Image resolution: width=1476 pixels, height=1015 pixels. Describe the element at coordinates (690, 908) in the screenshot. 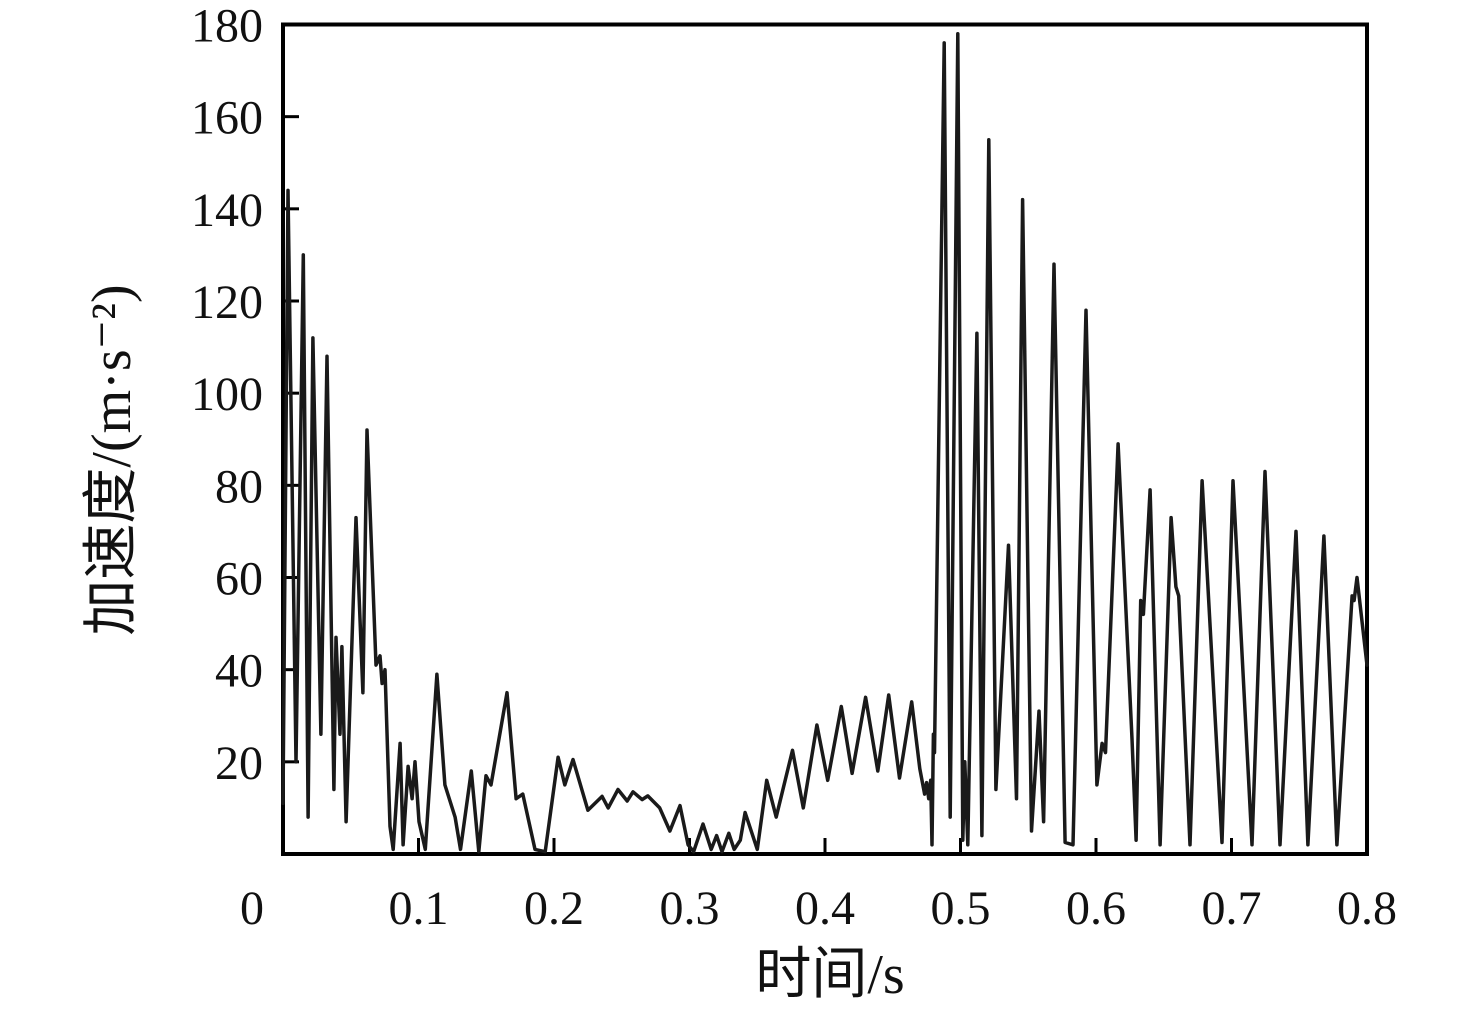

I see `x-tick-label: 0.3` at that location.